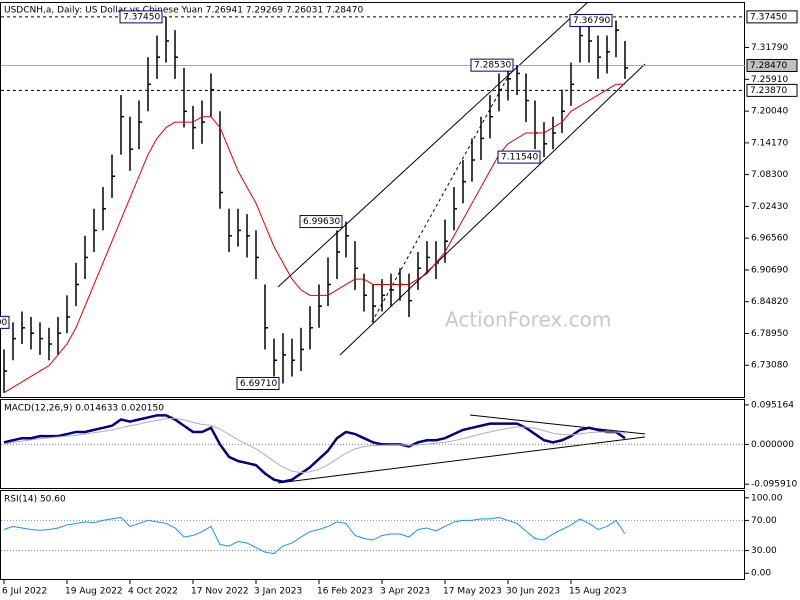 The image size is (800, 600). Describe the element at coordinates (220, 592) in the screenshot. I see `x-tick-label: 17 Nov 2022` at that location.